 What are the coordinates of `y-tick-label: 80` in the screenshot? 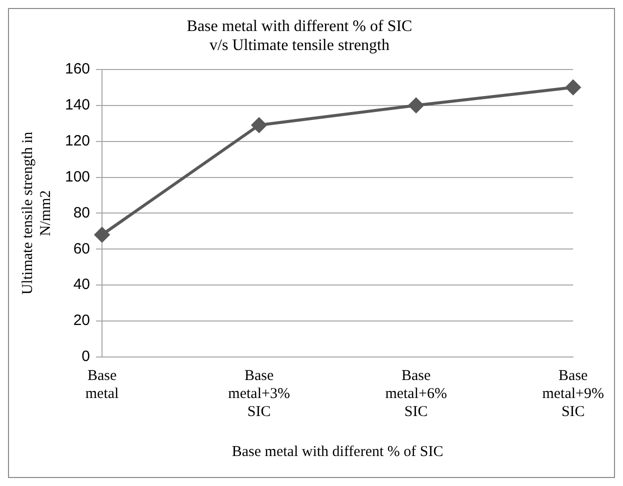 It's located at (81, 213).